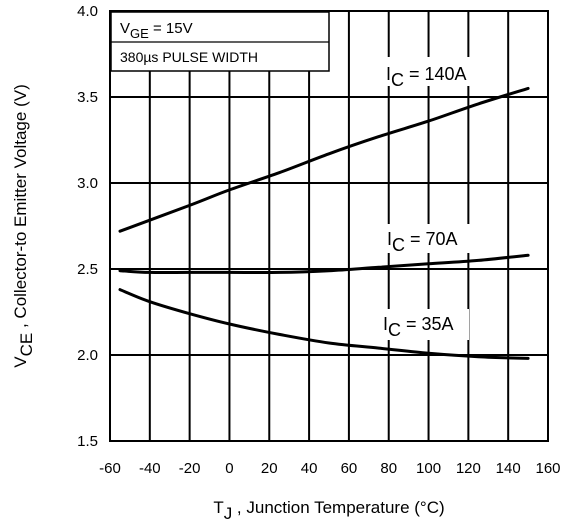 This screenshot has width=586, height=529. What do you see at coordinates (398, 245) in the screenshot?
I see `series-label-70a-sub: C` at bounding box center [398, 245].